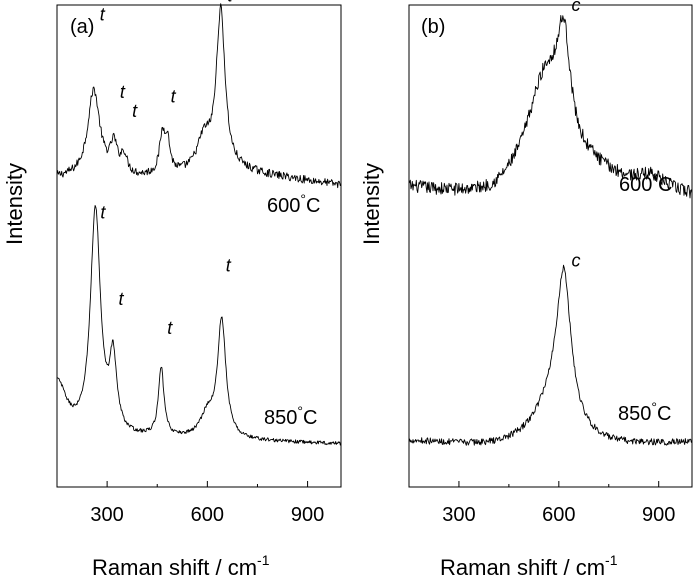  I want to click on panel-label: (a), so click(82, 27).